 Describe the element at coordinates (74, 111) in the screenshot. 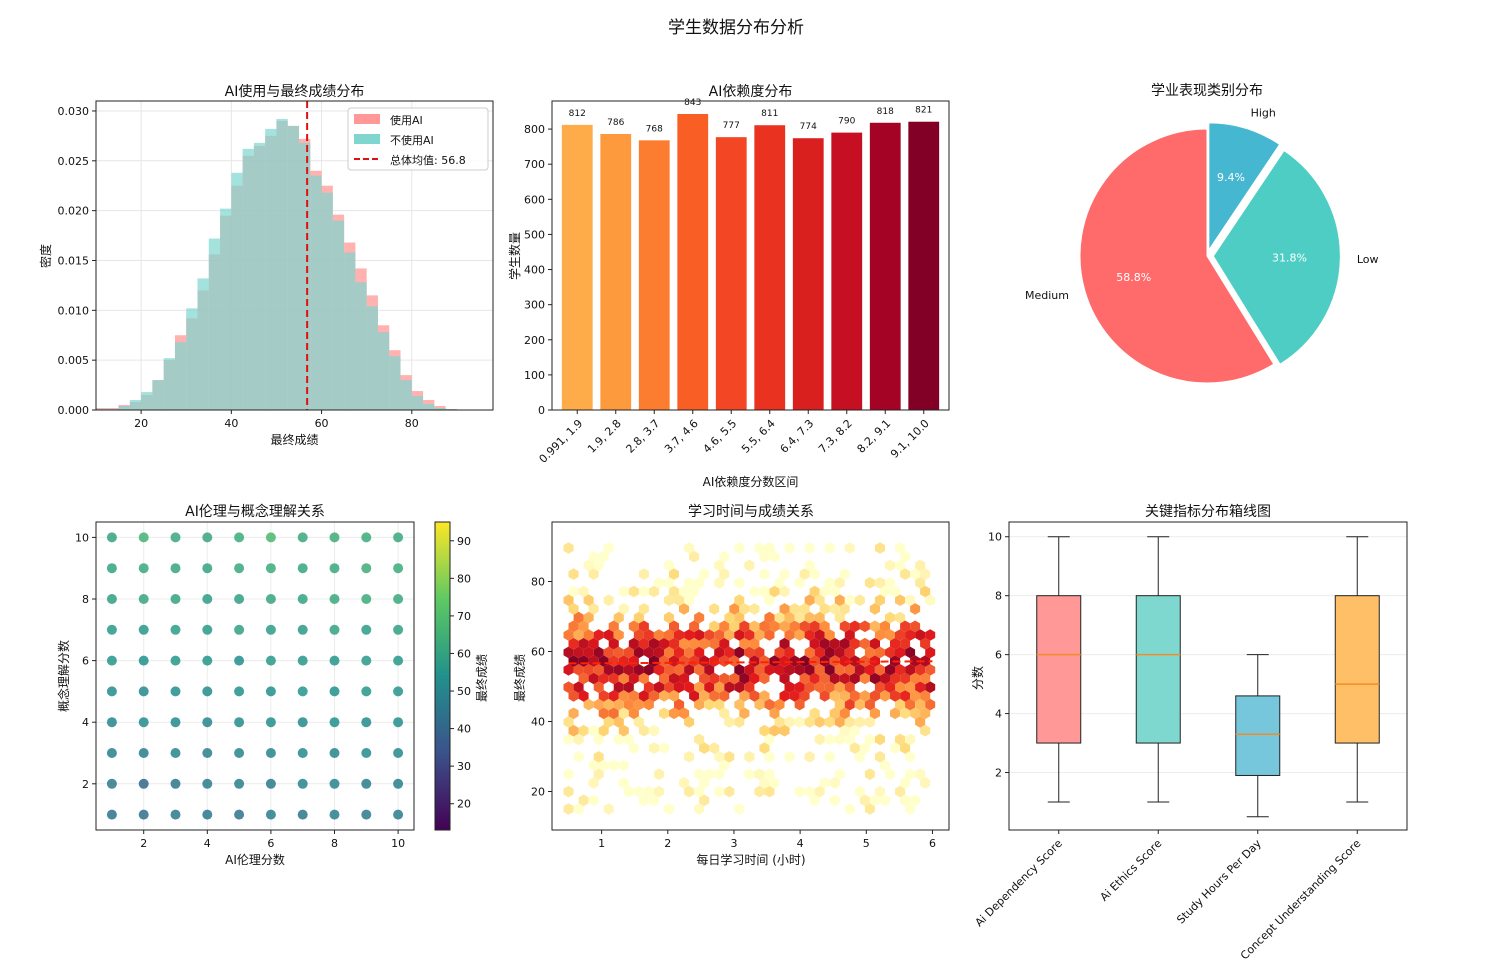

I see `hist-ytick-label: 0.030` at that location.